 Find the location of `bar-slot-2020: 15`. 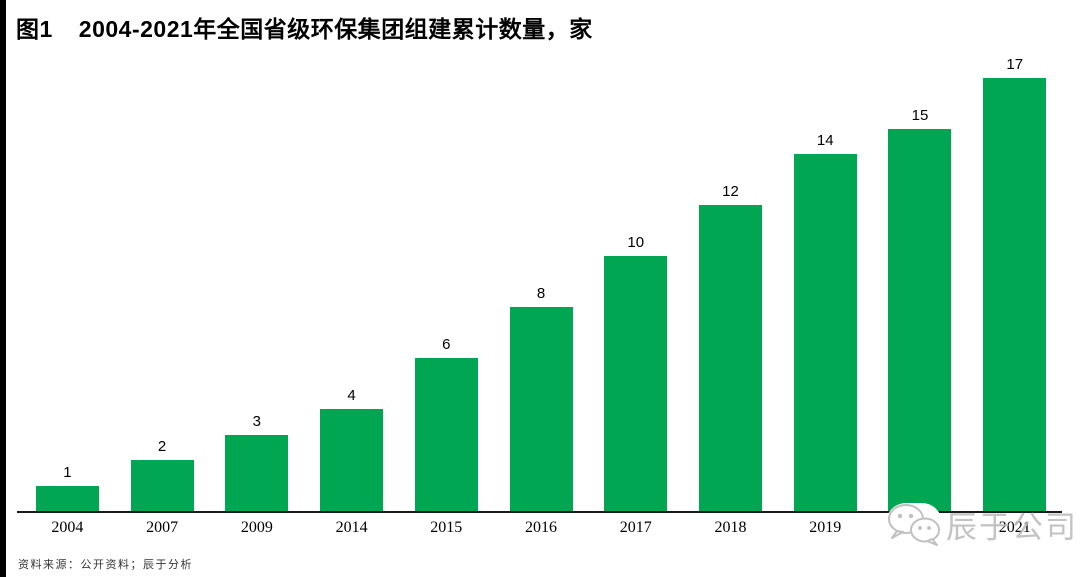

bar-slot-2020: 15 is located at coordinates (920, 309).